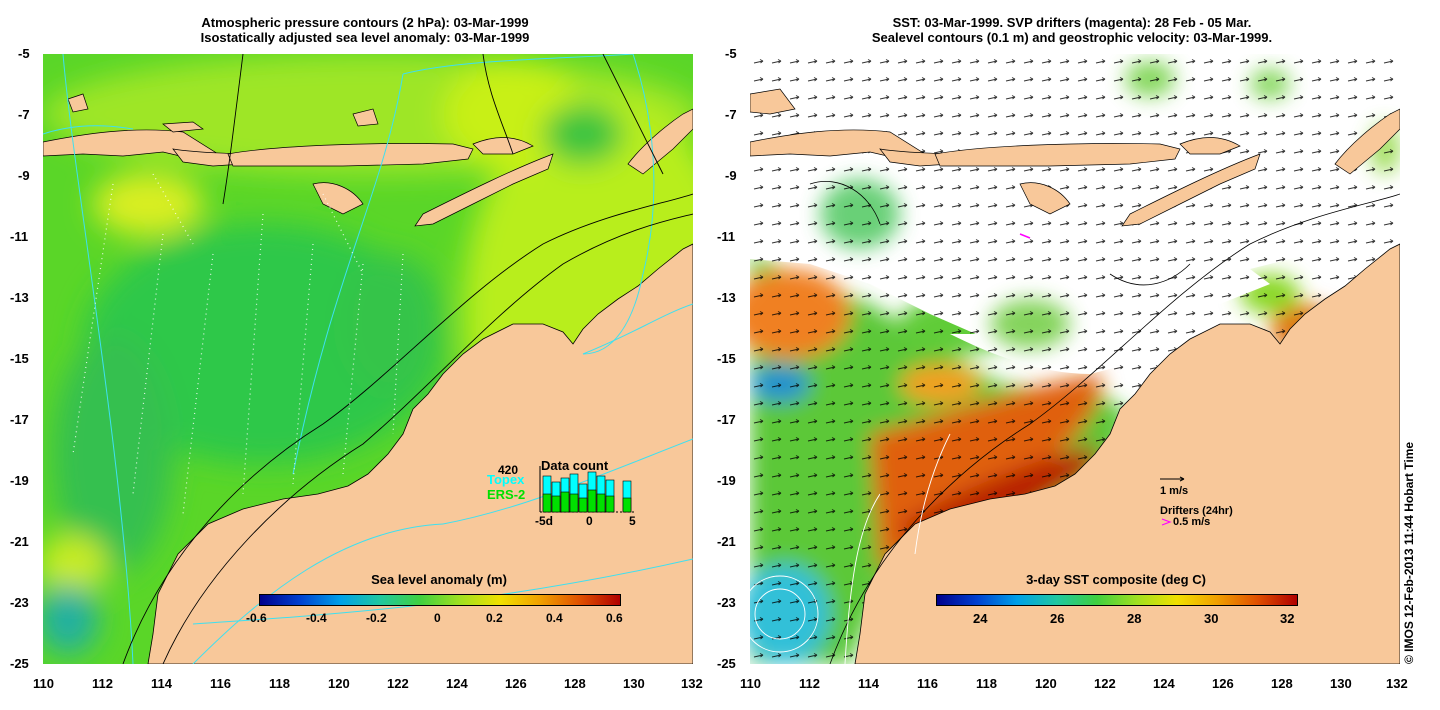  I want to click on sla-low-anomaly-east, so click(393, 324).